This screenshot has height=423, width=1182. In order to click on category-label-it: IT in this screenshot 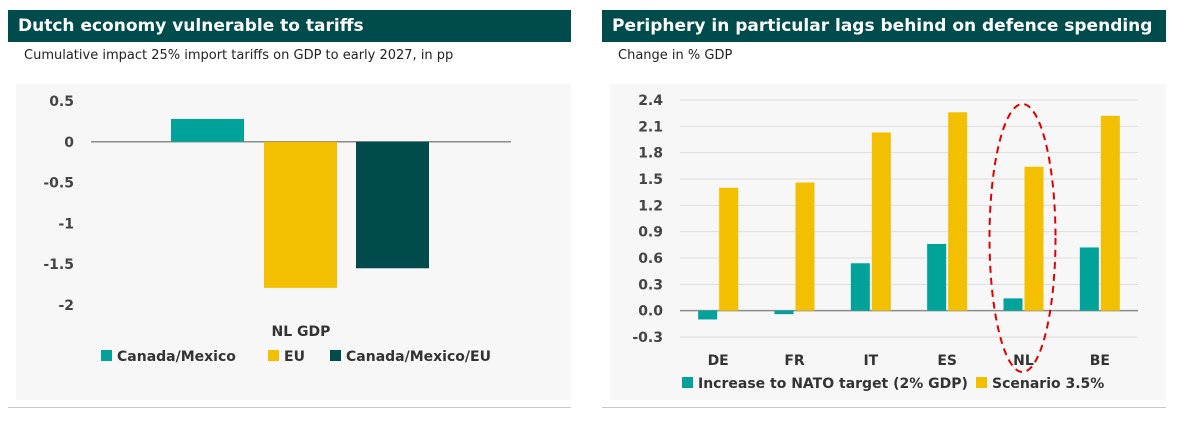, I will do `click(870, 361)`.